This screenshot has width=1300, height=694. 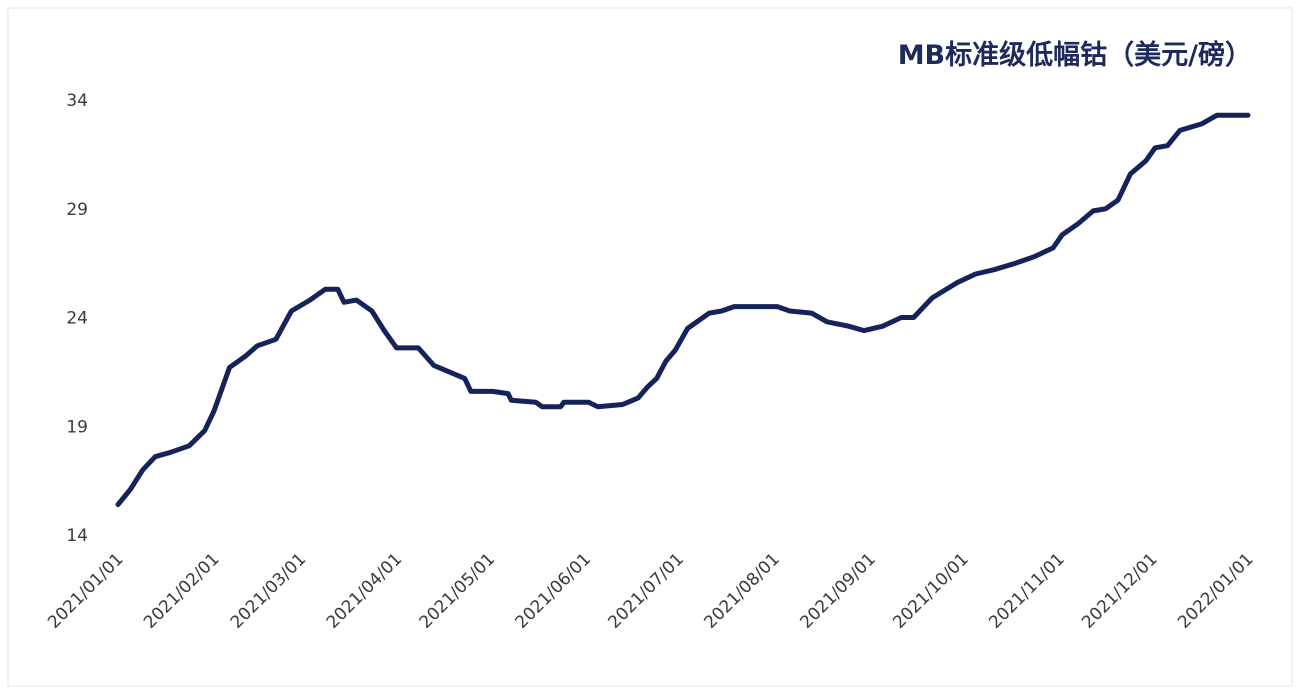 I want to click on x-tick-label: 2021/09/01, so click(x=837, y=590).